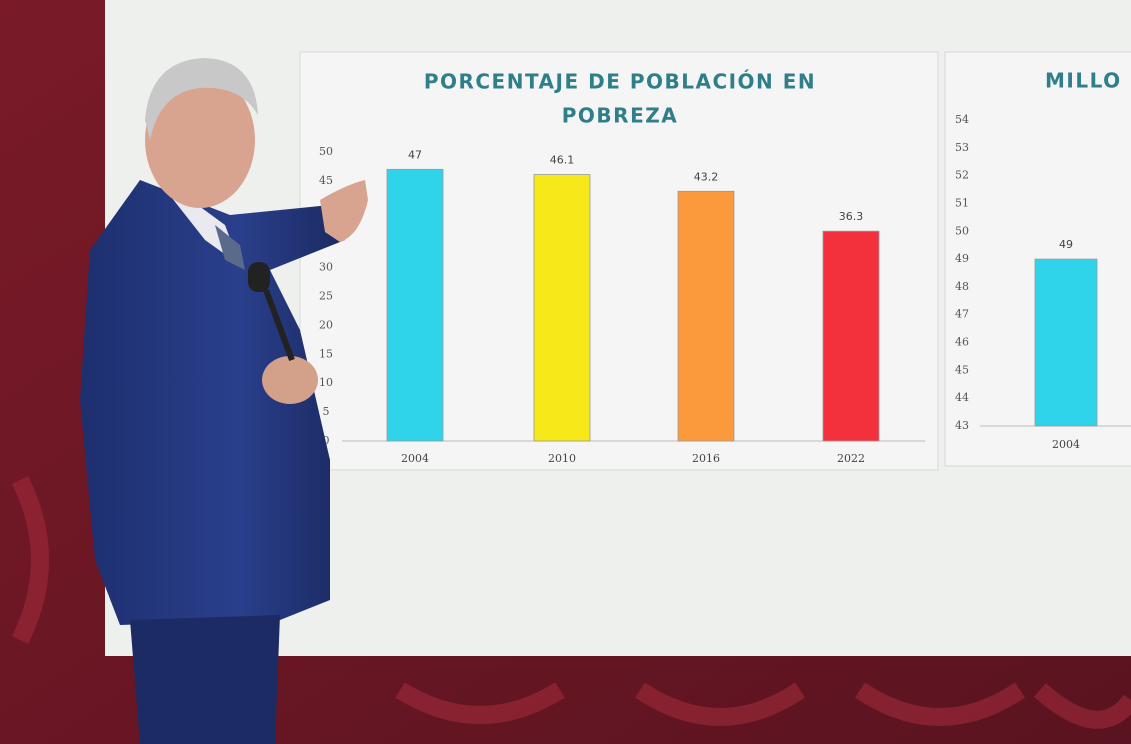 The image size is (1131, 744). What do you see at coordinates (962, 175) in the screenshot?
I see `y-tick-label: 52` at bounding box center [962, 175].